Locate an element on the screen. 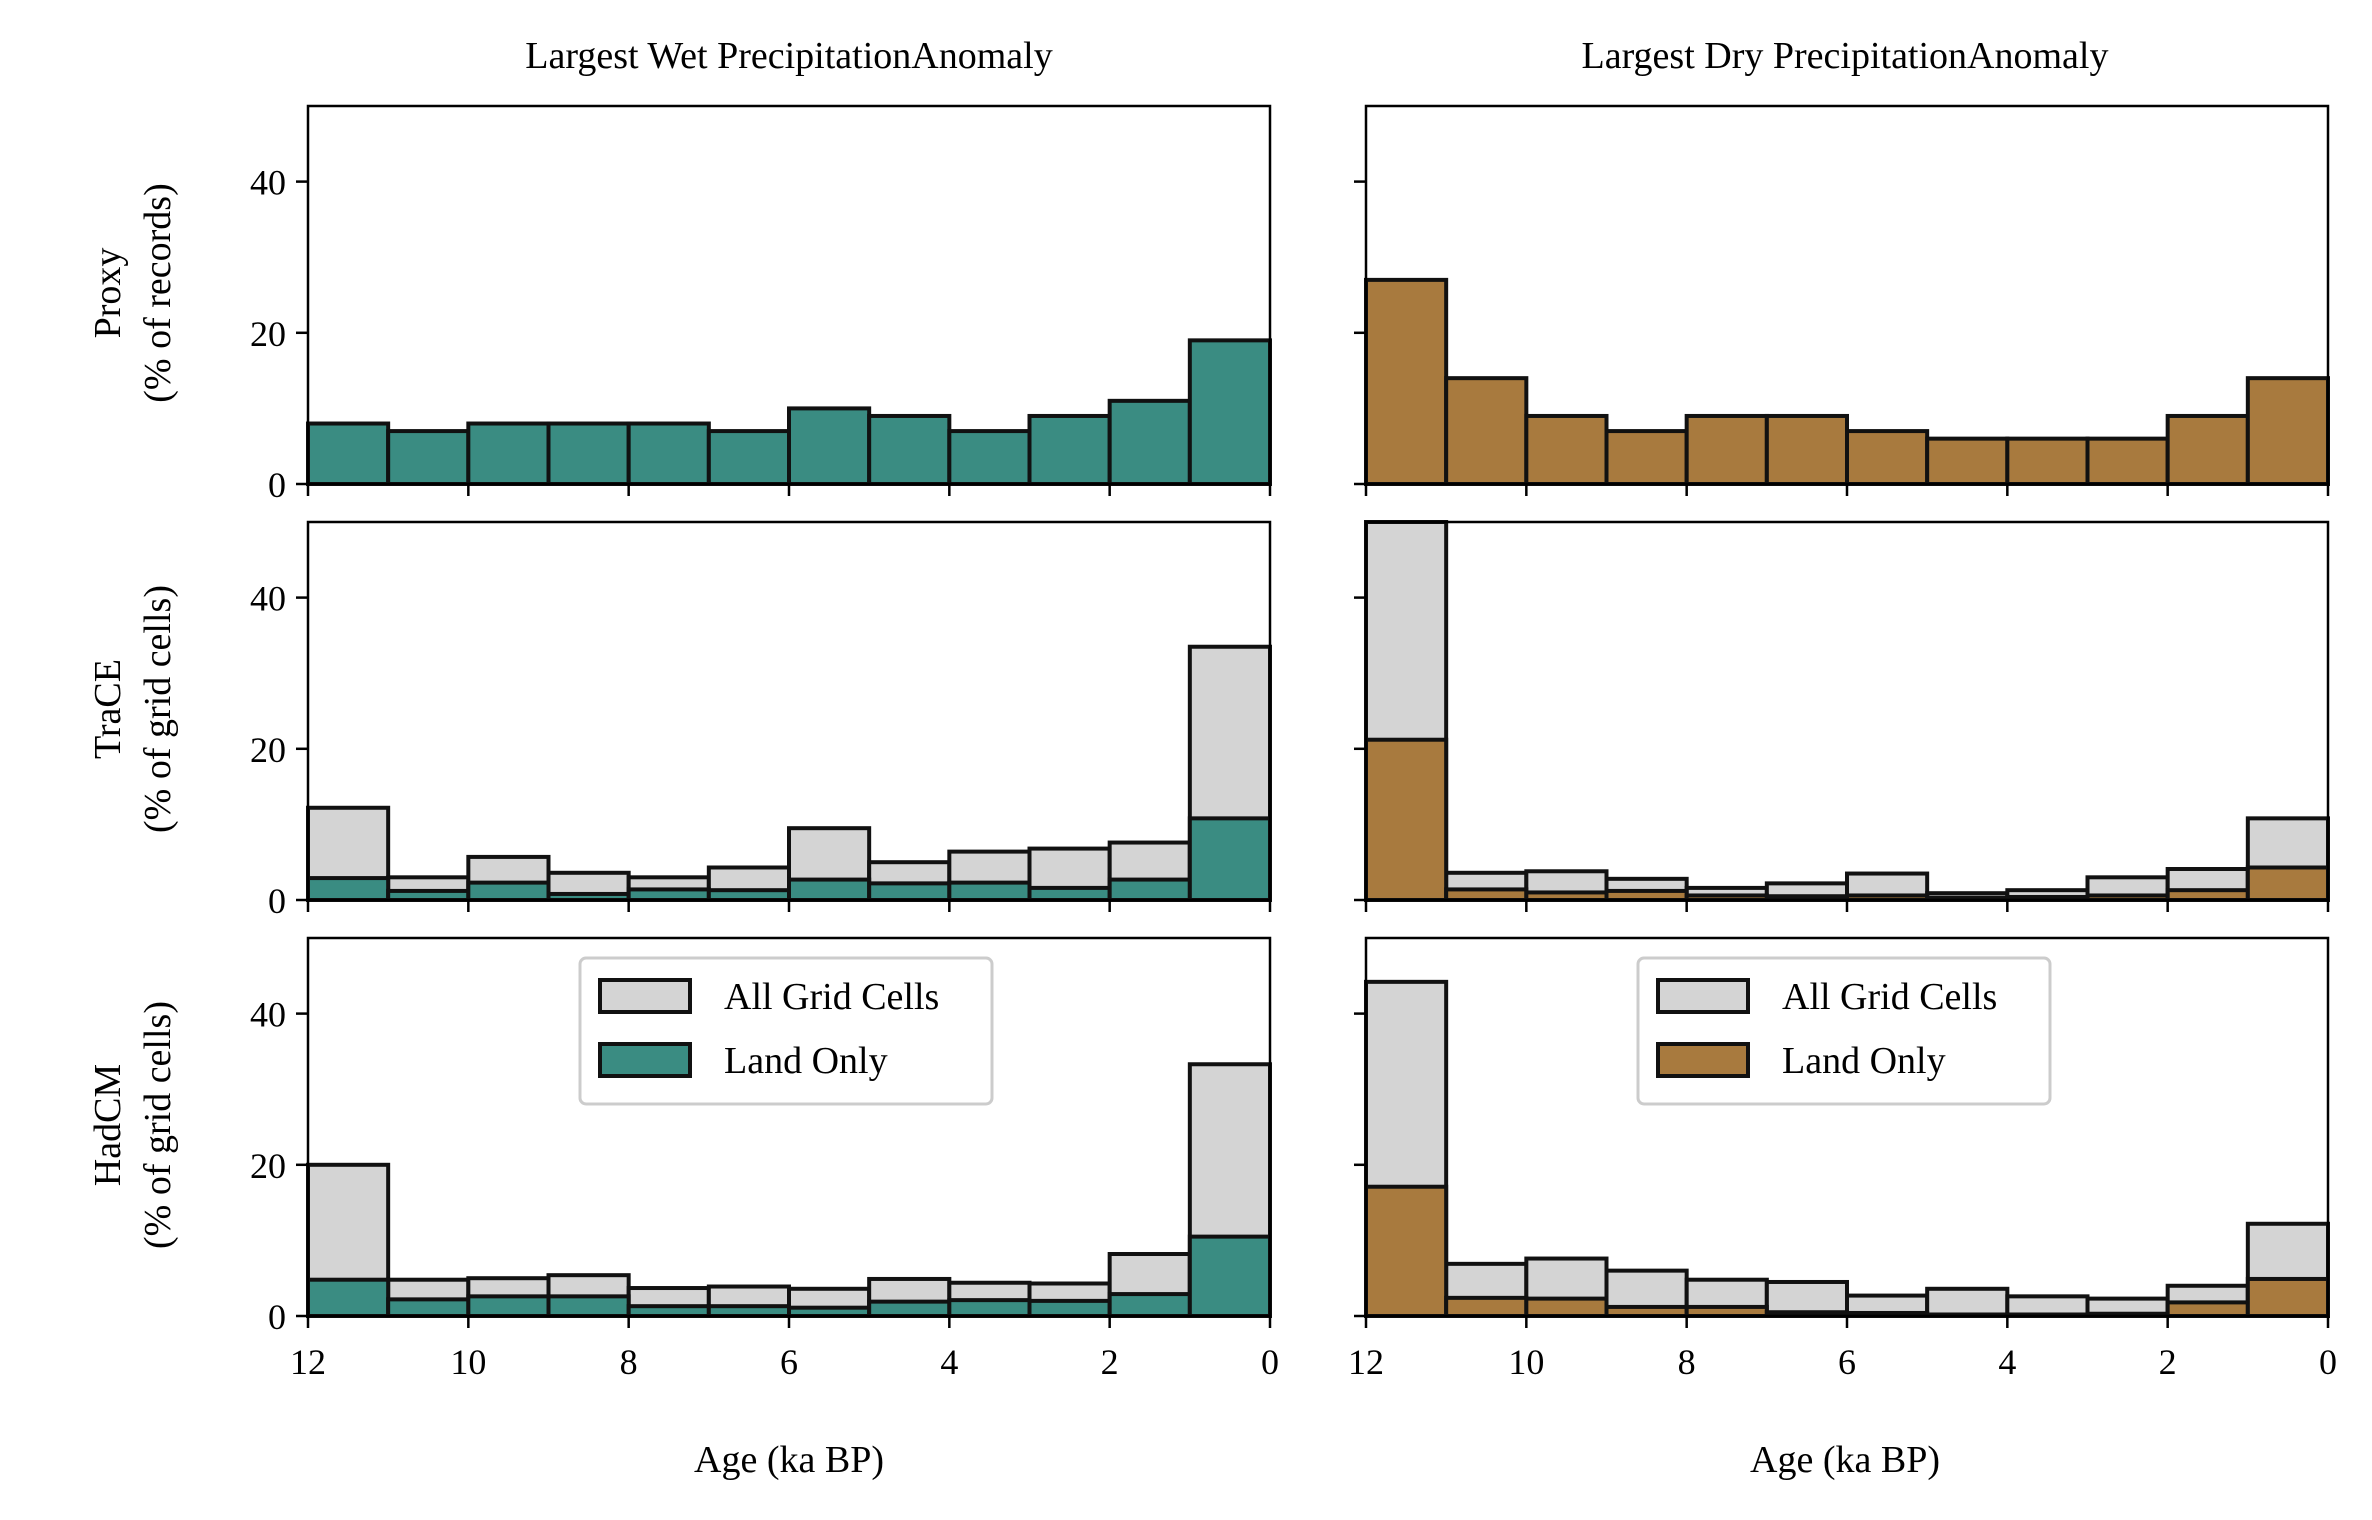 The height and width of the screenshot is (1520, 2372). y-axis-label-hadcm-line2: (% of grid cells) is located at coordinates (158, 1125).